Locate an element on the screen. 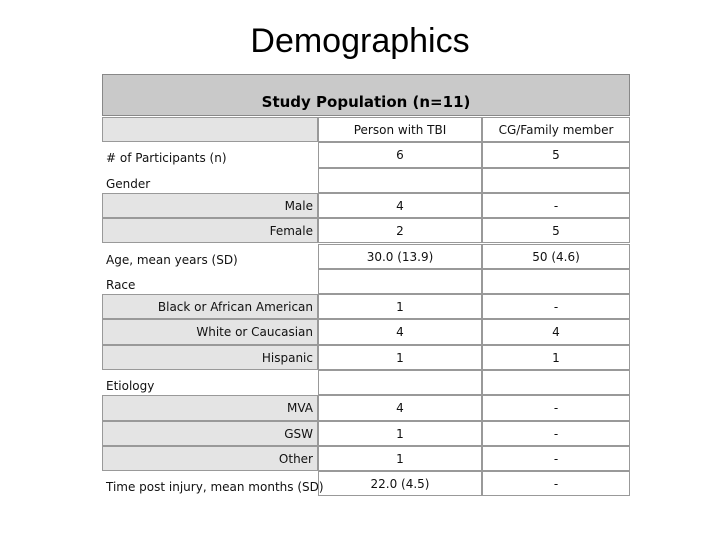 Image resolution: width=720 pixels, height=540 pixels. sub-row-label: Other is located at coordinates (210, 458).